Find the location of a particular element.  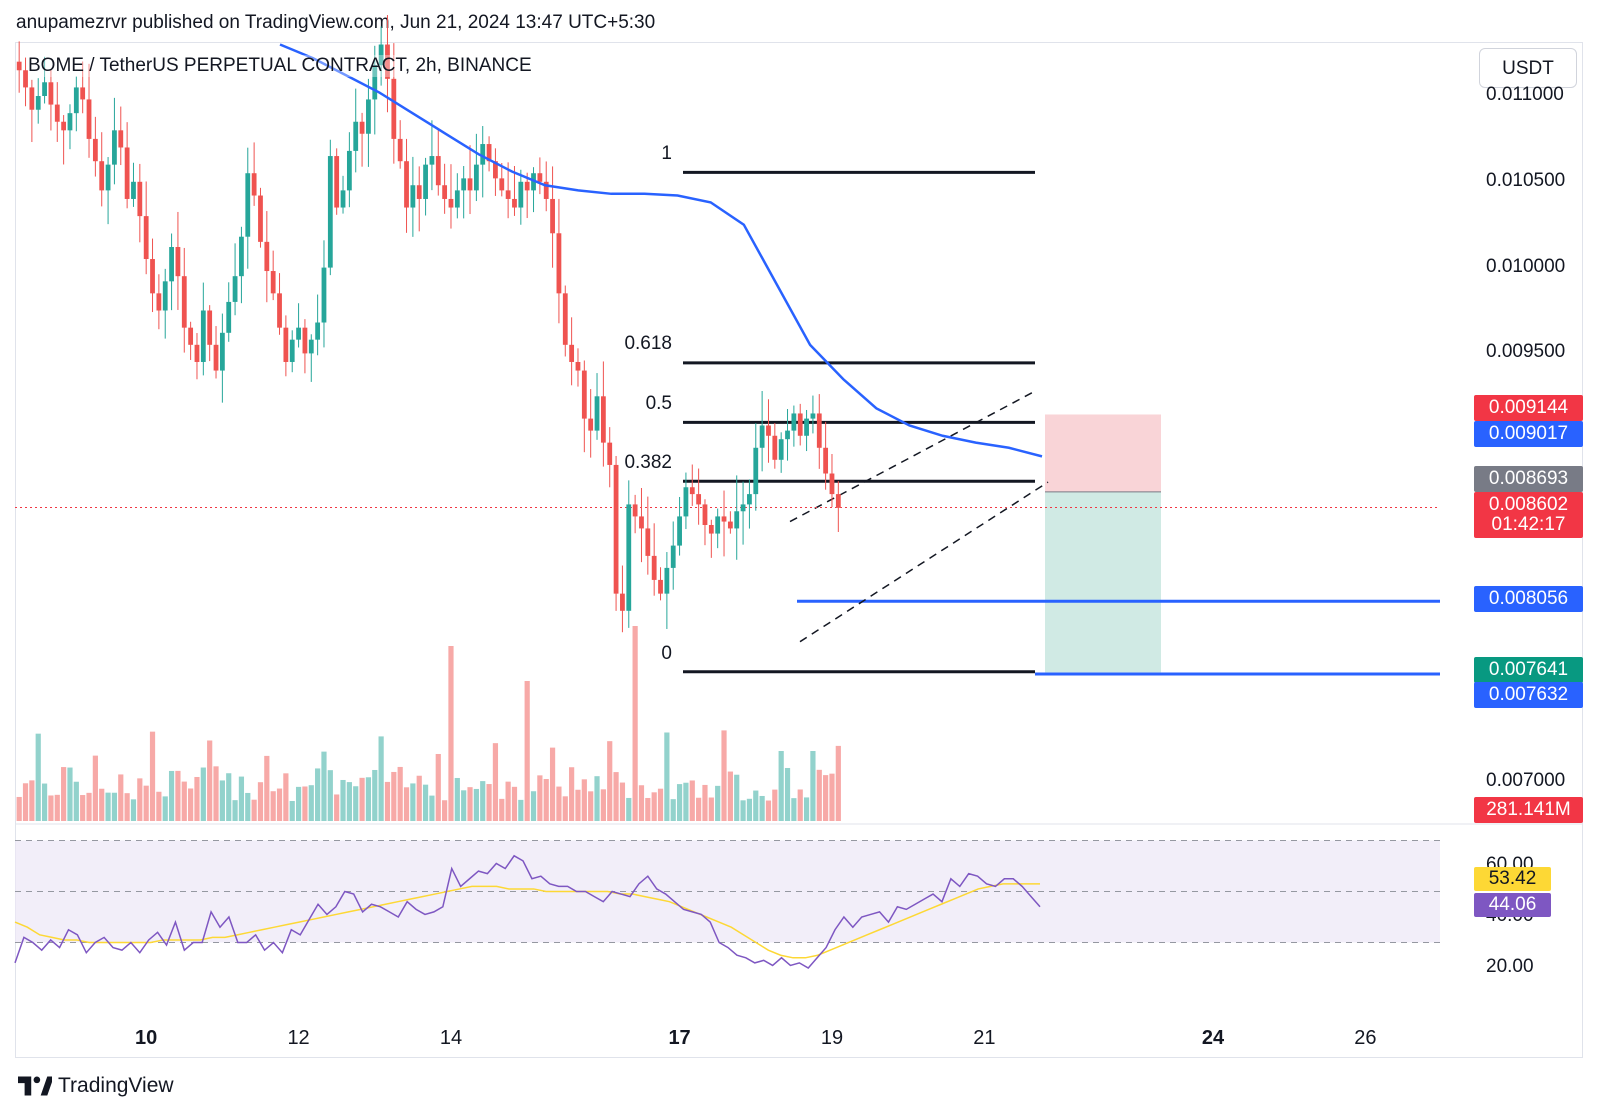

footer-brand: TradingView is located at coordinates (96, 1086).